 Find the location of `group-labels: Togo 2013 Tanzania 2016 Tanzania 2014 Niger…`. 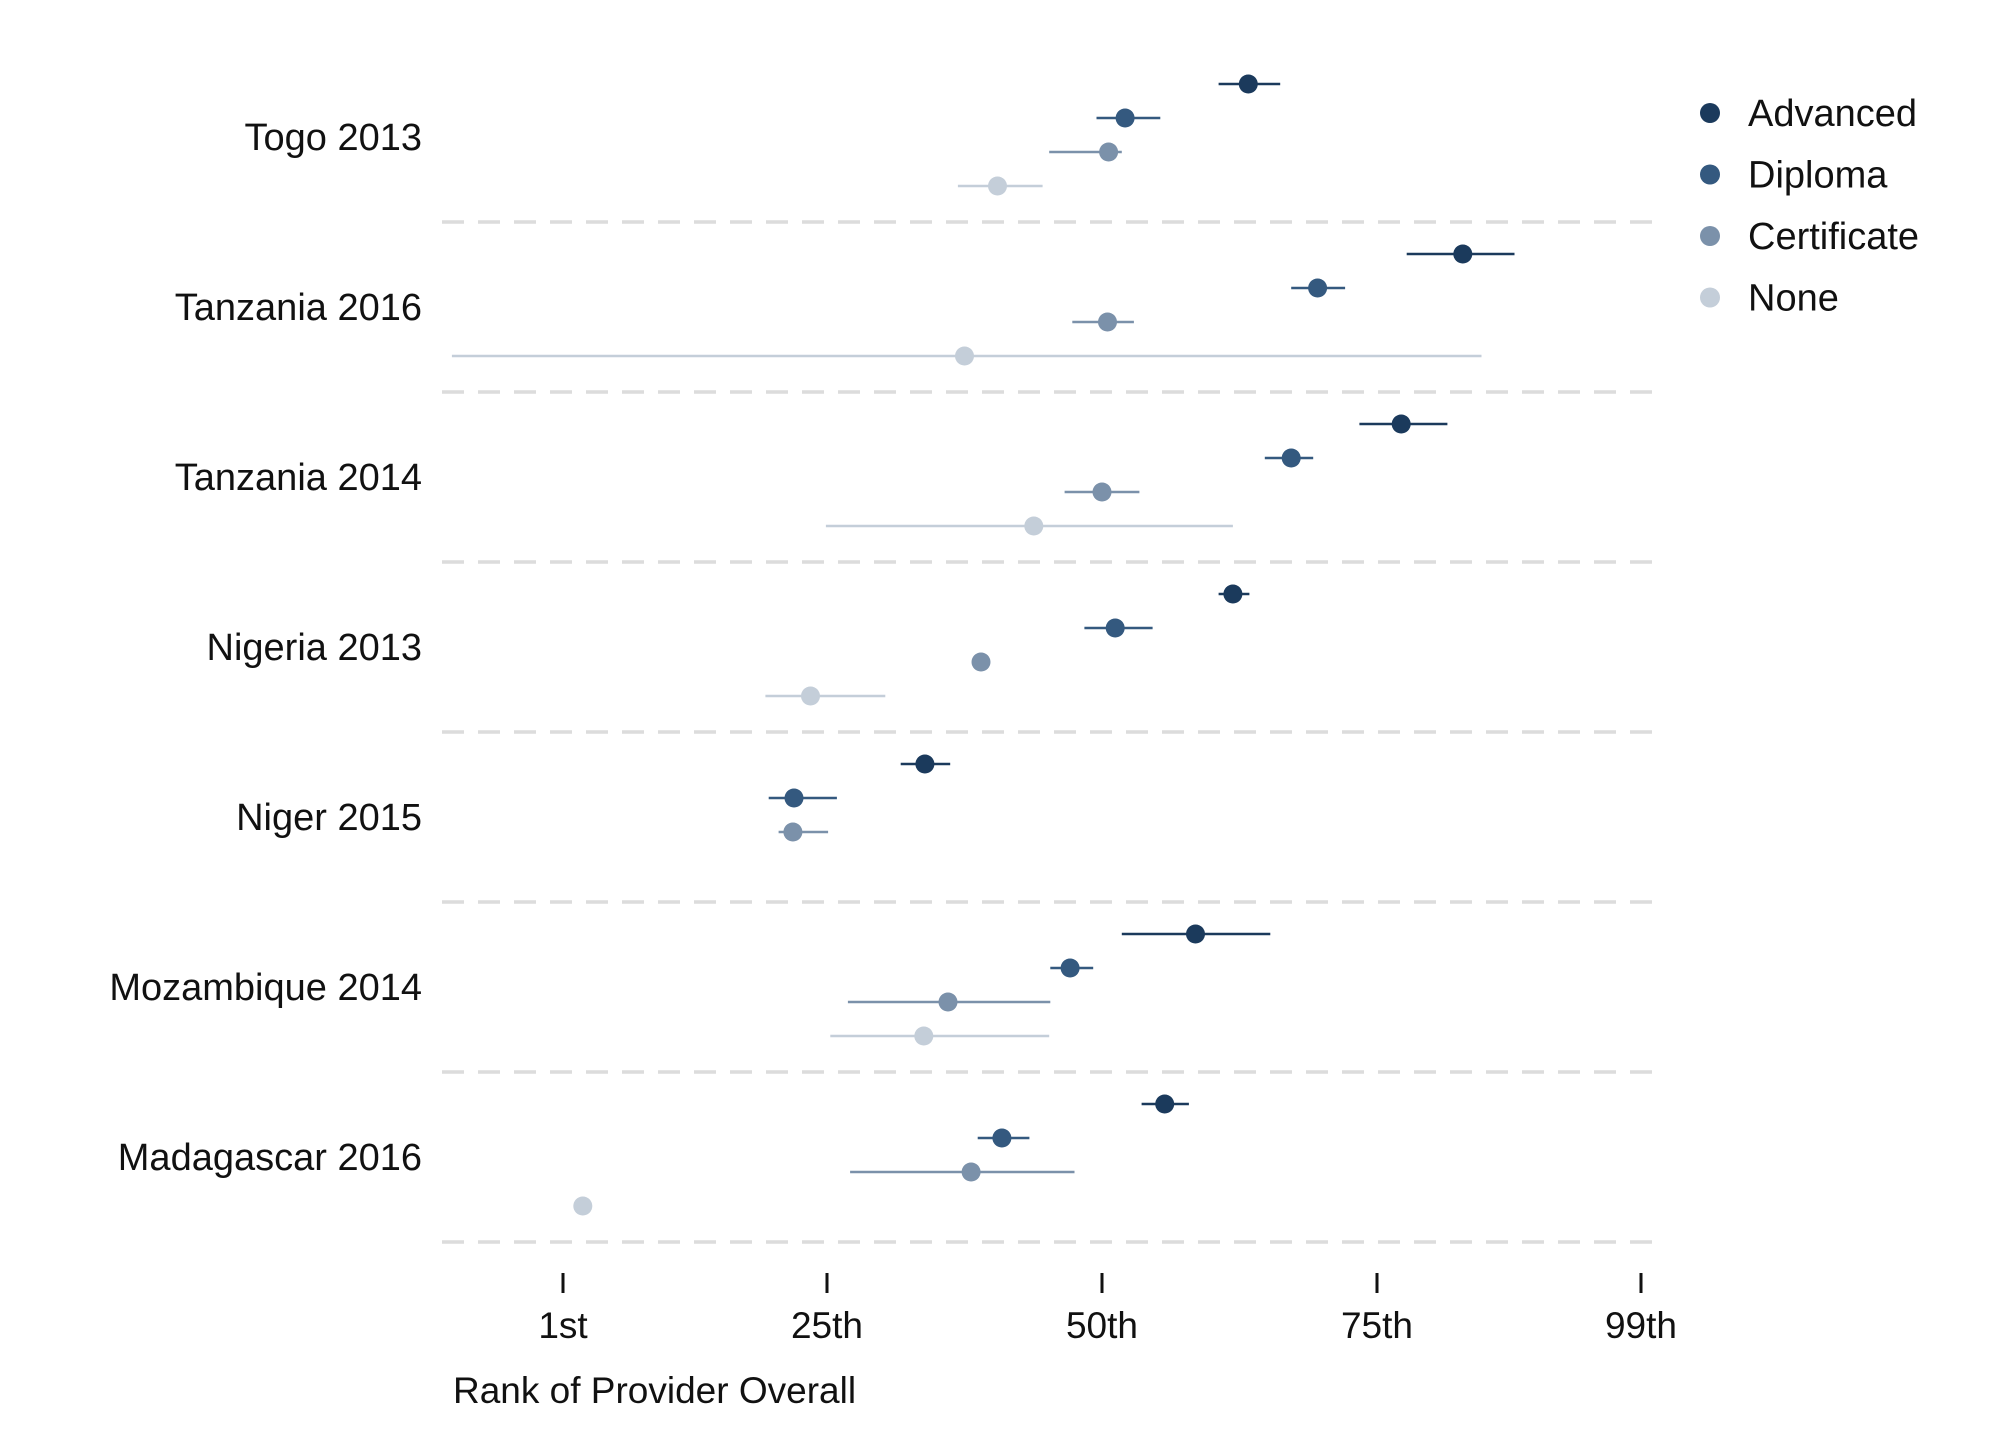

group-labels: Togo 2013 Tanzania 2016 Tanzania 2014 Niger… is located at coordinates (265, 648).